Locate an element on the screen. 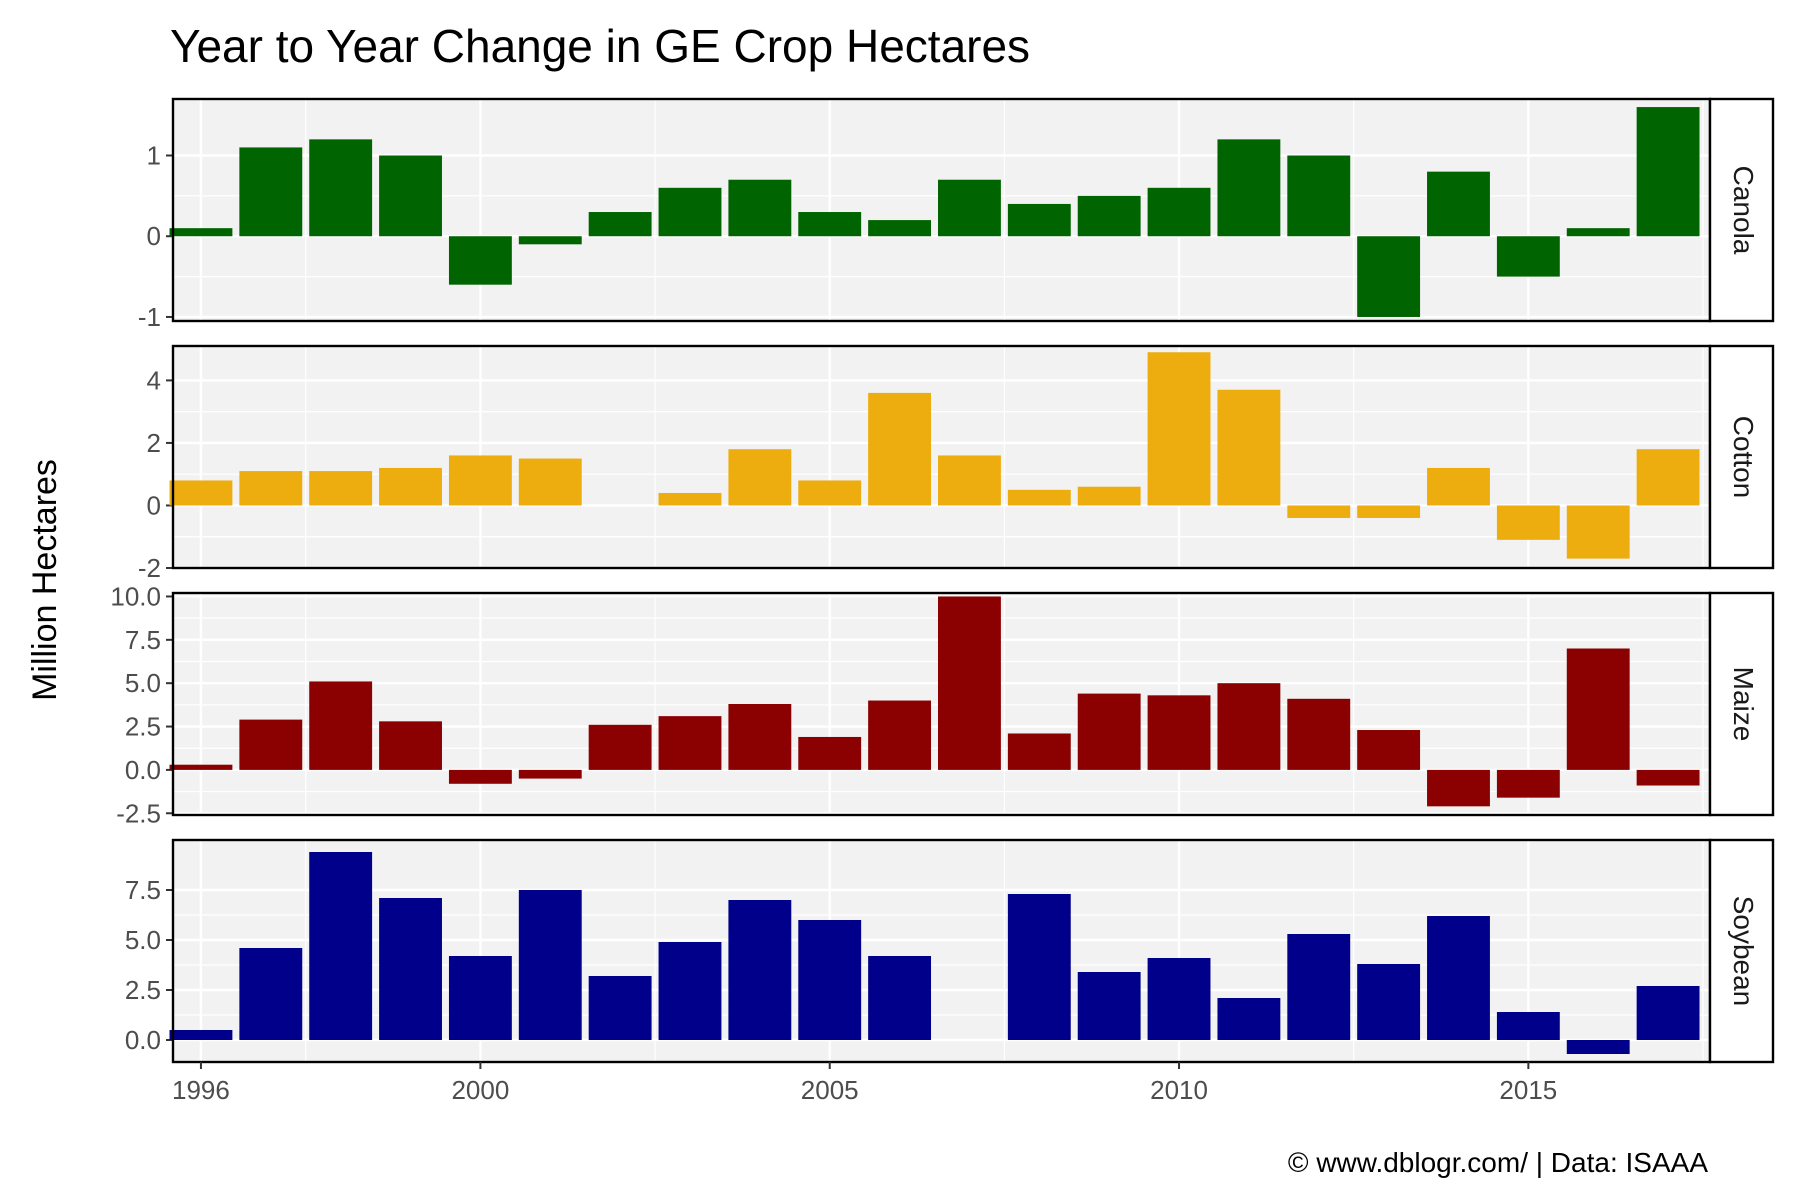 This screenshot has width=1800, height=1200. x-tick-label: 2000 is located at coordinates (480, 1090).